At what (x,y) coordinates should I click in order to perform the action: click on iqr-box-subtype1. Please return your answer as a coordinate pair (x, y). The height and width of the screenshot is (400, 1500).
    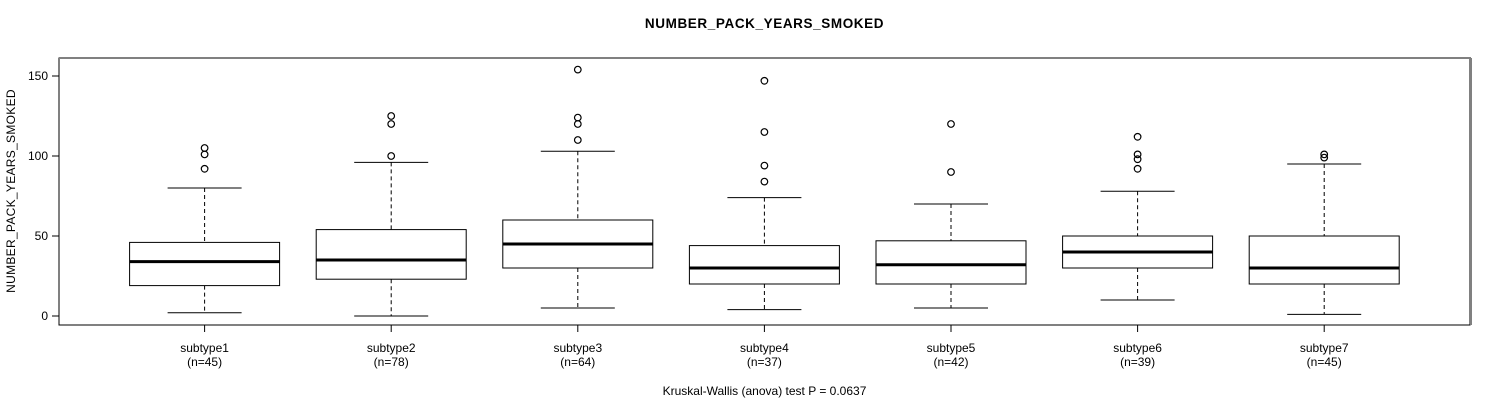
    Looking at the image, I should click on (205, 264).